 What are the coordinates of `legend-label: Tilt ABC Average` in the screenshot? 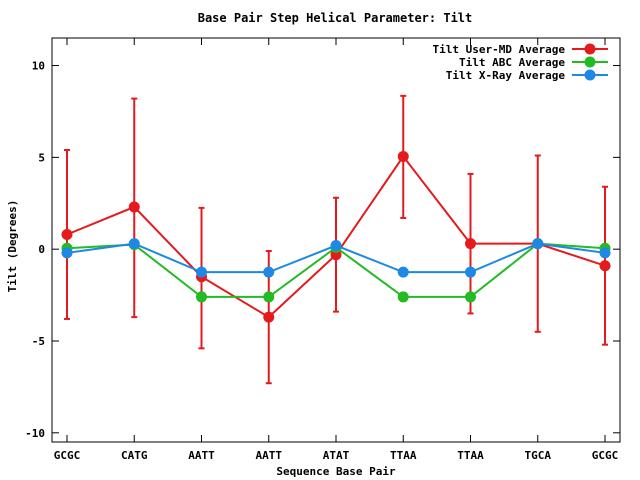 It's located at (512, 62).